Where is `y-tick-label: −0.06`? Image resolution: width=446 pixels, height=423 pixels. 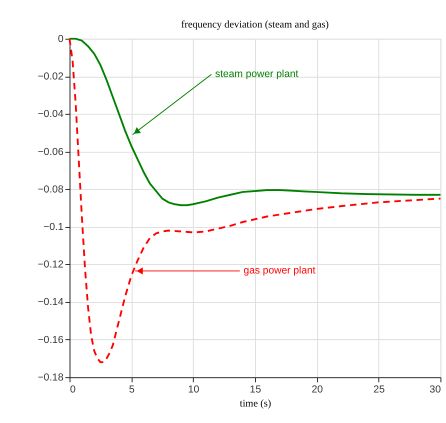 y-tick-label: −0.06 is located at coordinates (51, 152).